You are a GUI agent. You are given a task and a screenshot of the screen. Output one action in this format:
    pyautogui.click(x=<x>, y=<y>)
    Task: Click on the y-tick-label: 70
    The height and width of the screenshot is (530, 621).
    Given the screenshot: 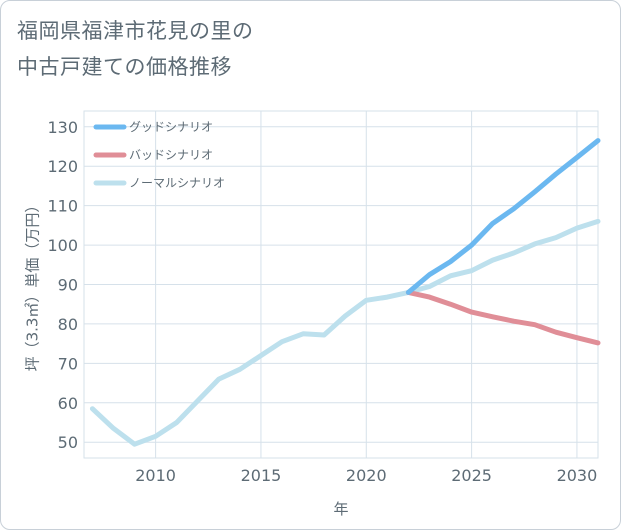 What is the action you would take?
    pyautogui.click(x=68, y=363)
    